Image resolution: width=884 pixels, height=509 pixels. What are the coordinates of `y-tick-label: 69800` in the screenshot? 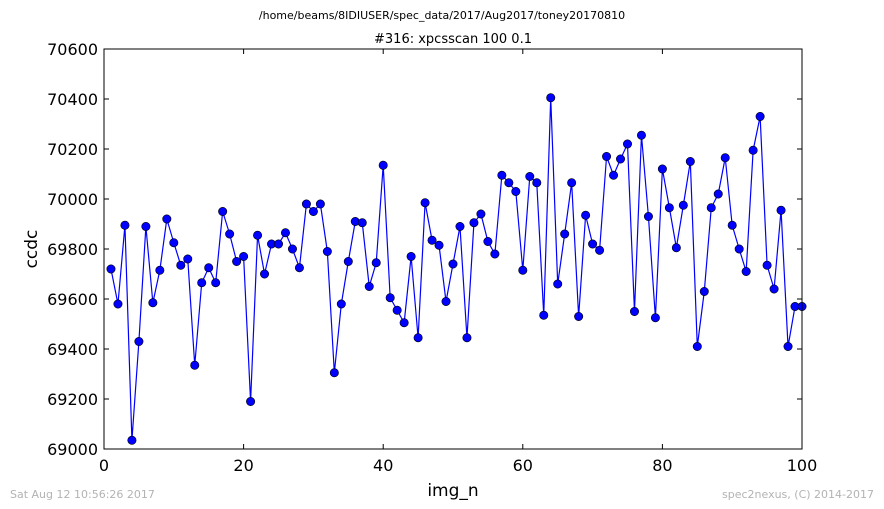 It's located at (72, 249).